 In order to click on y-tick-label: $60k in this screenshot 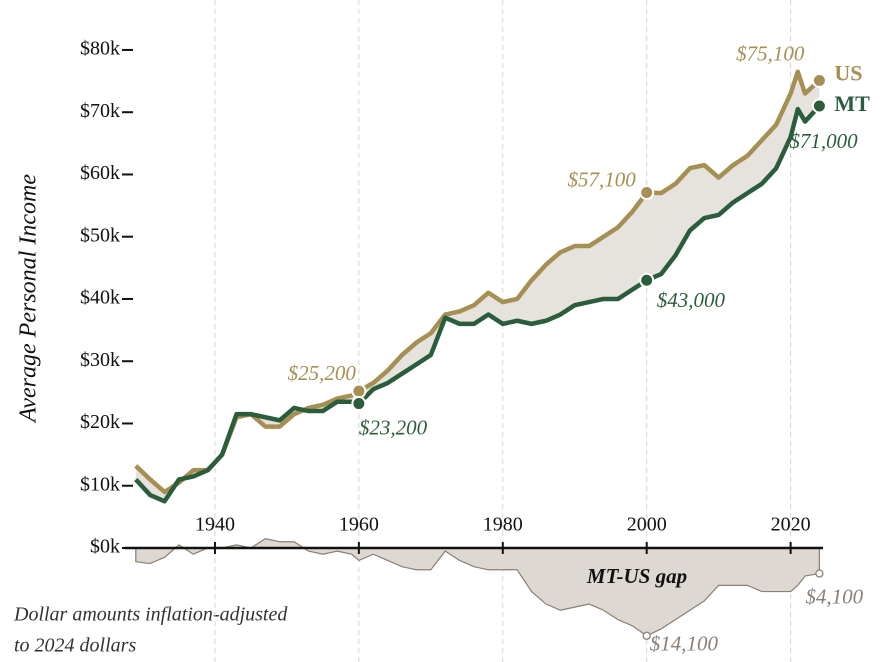, I will do `click(100, 173)`.